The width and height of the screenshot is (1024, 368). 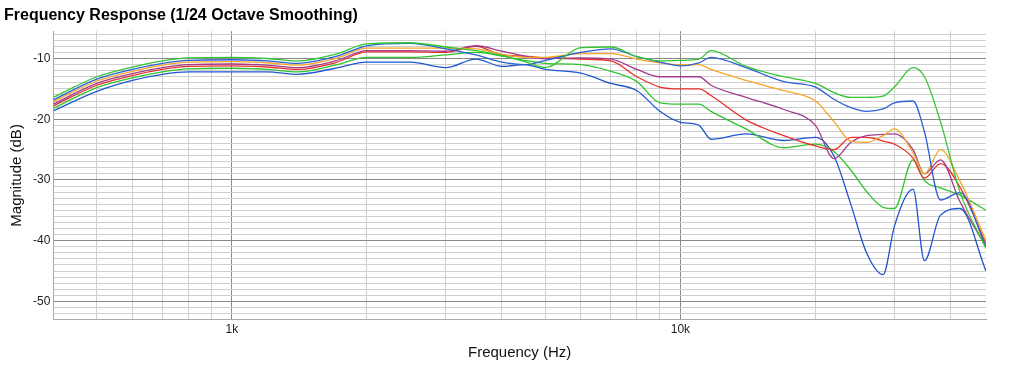 What do you see at coordinates (232, 329) in the screenshot?
I see `x-tick-label: 1k` at bounding box center [232, 329].